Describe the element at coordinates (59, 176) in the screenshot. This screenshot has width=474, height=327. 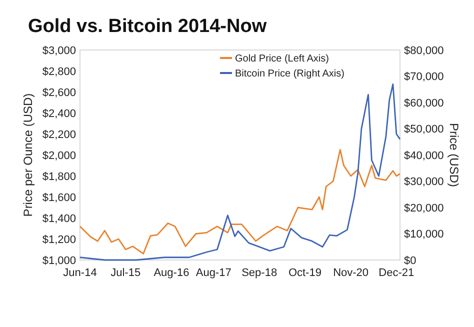
I see `y-tick-label: $1,800` at that location.